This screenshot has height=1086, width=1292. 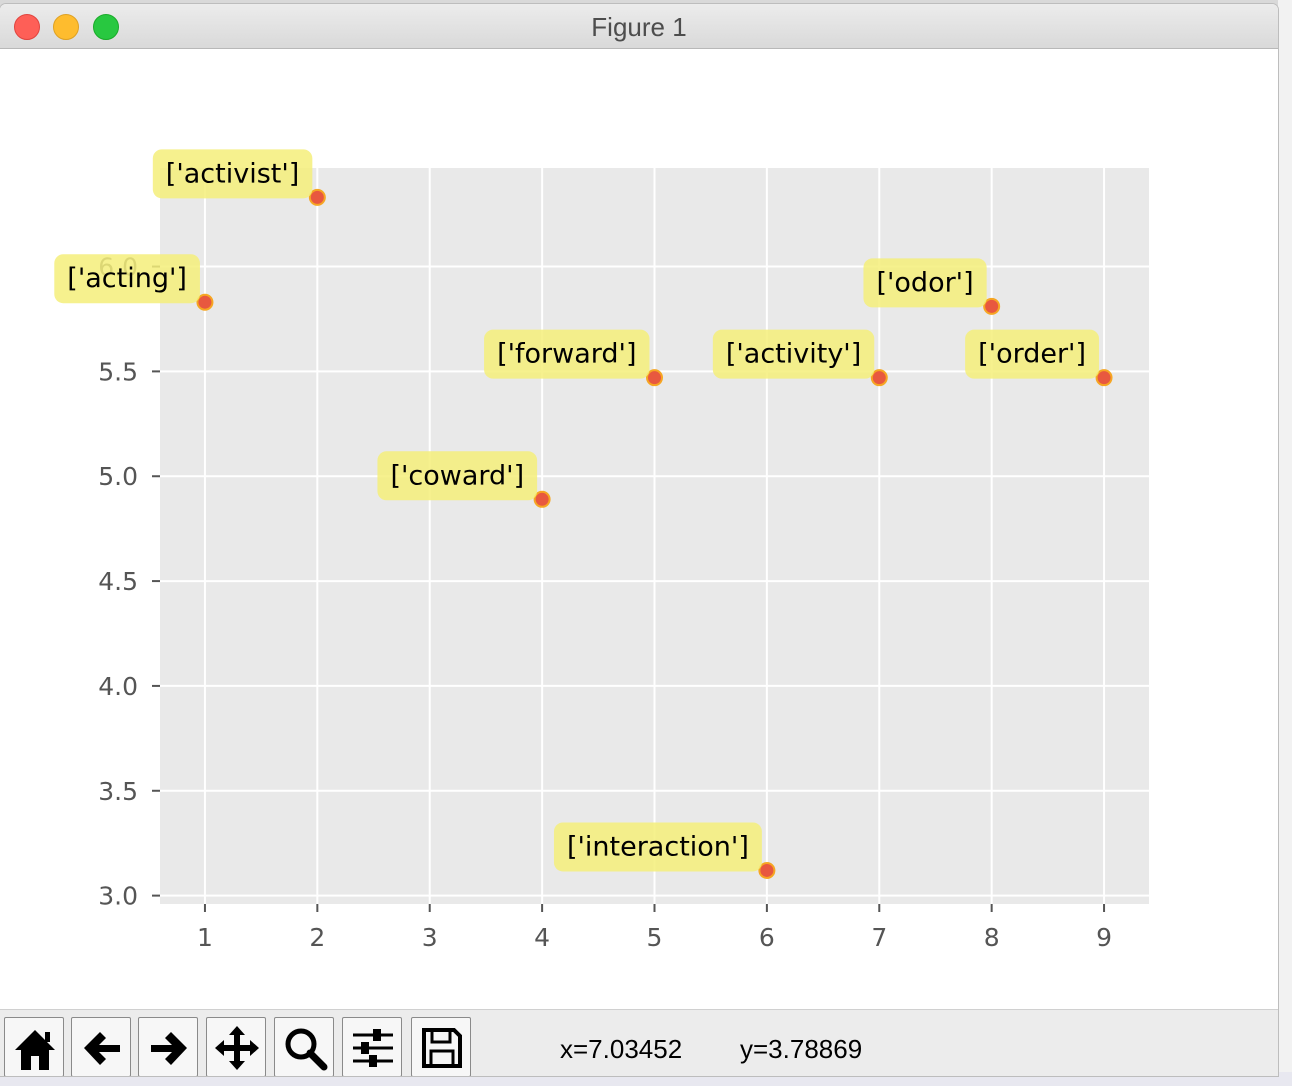 What do you see at coordinates (306, 1049) in the screenshot?
I see `zoom-icon` at bounding box center [306, 1049].